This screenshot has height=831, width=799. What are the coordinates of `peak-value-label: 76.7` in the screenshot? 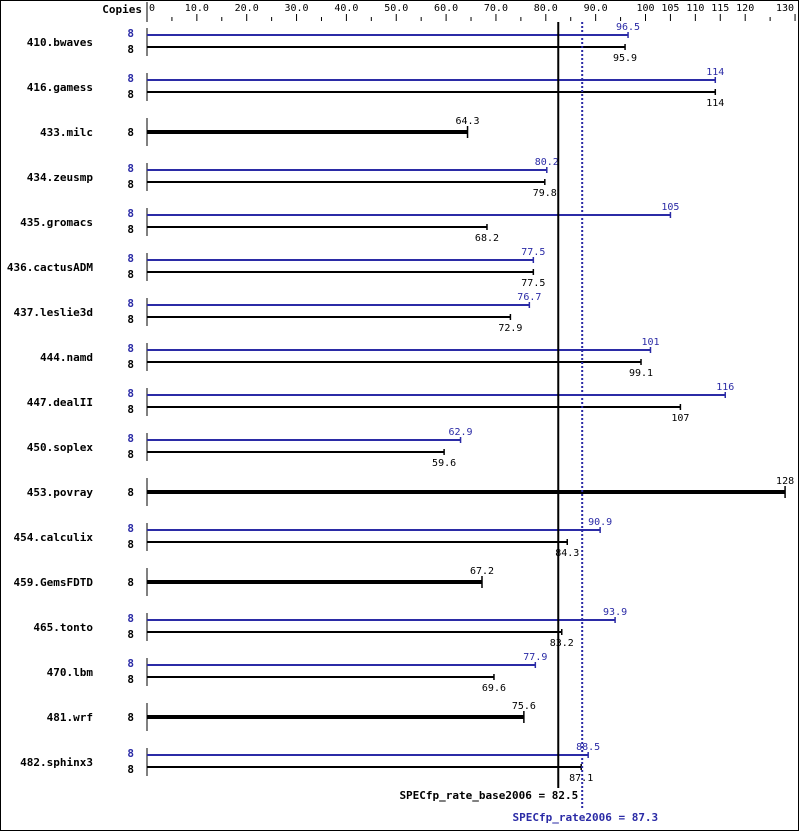 It's located at (529, 297).